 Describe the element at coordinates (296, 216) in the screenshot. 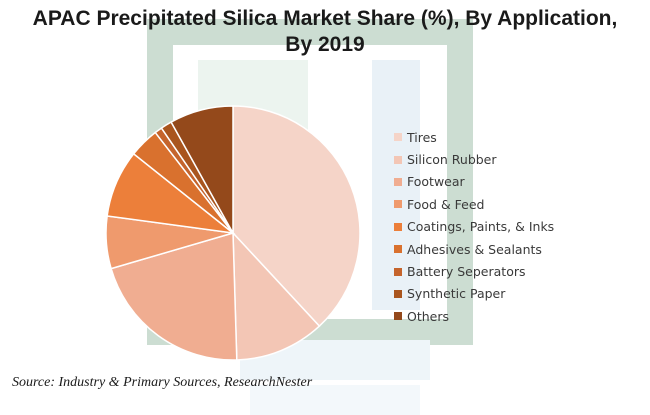

I see `pie-slice-tires` at that location.